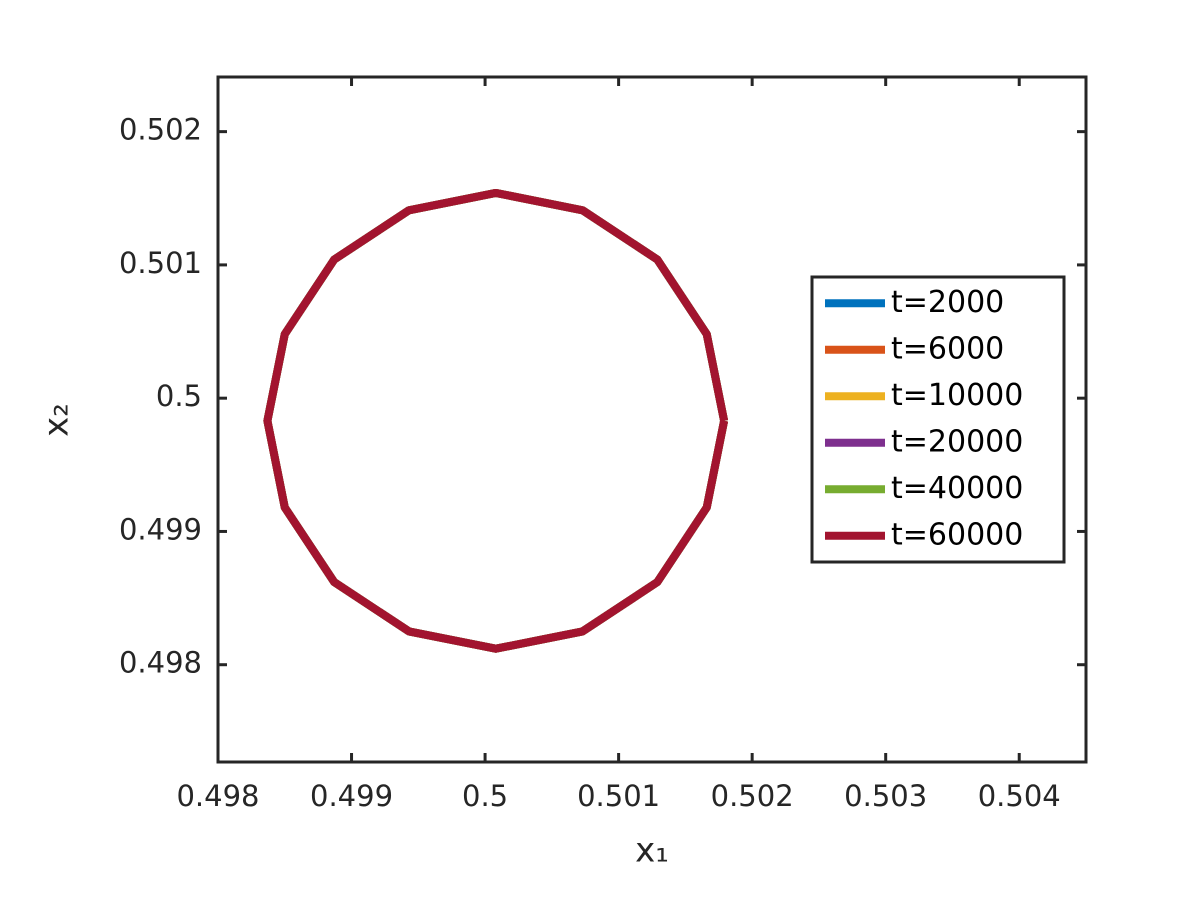  I want to click on legend-label: t=2000, so click(947, 302).